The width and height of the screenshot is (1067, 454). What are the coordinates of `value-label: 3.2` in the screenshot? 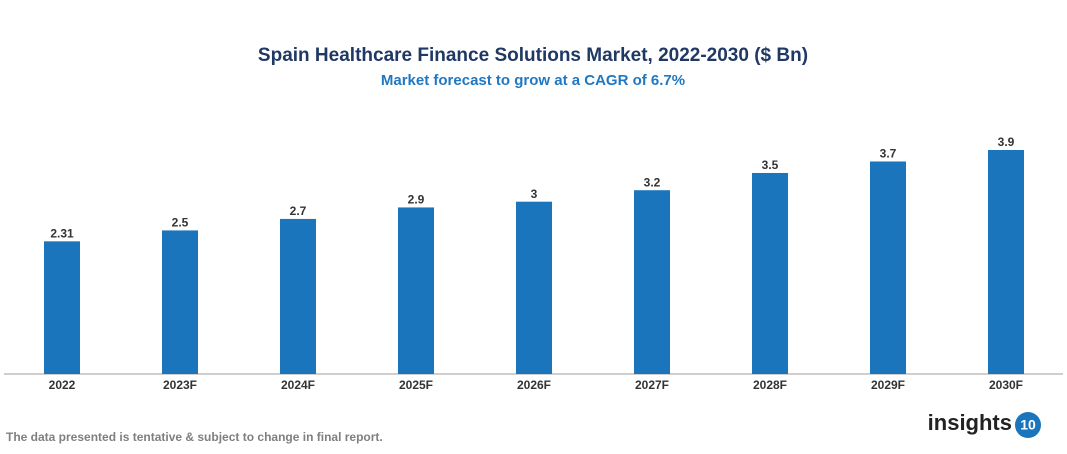 It's located at (652, 182).